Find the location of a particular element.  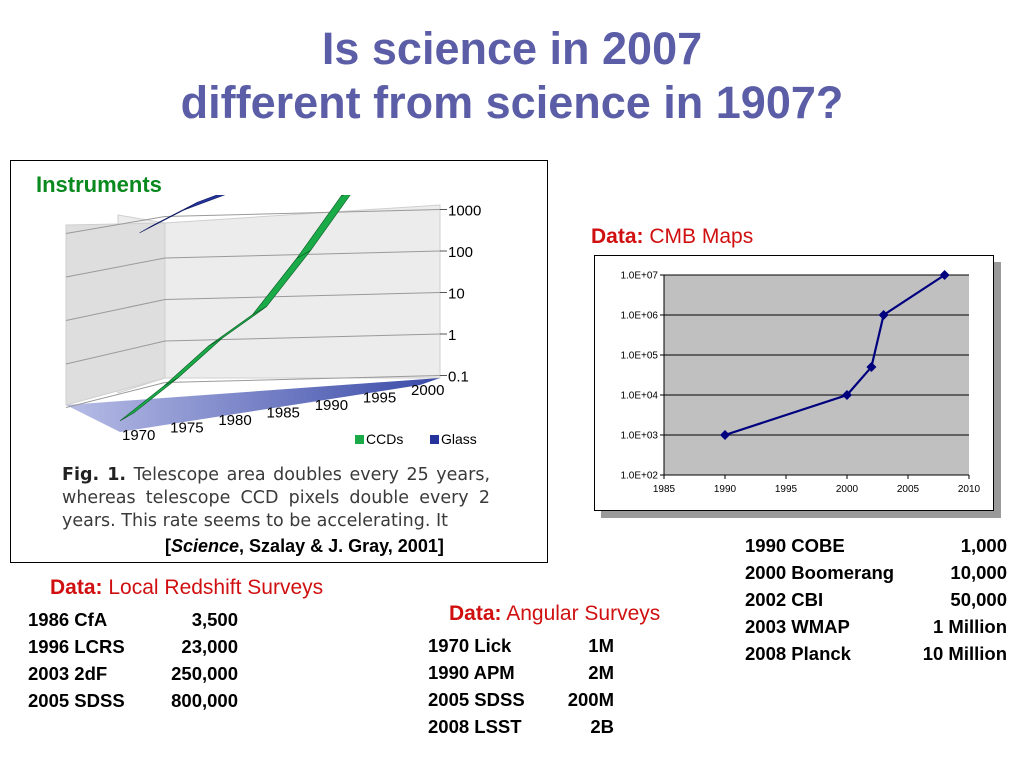

table-row: 2000 Boomerang 10,000 is located at coordinates (876, 572).